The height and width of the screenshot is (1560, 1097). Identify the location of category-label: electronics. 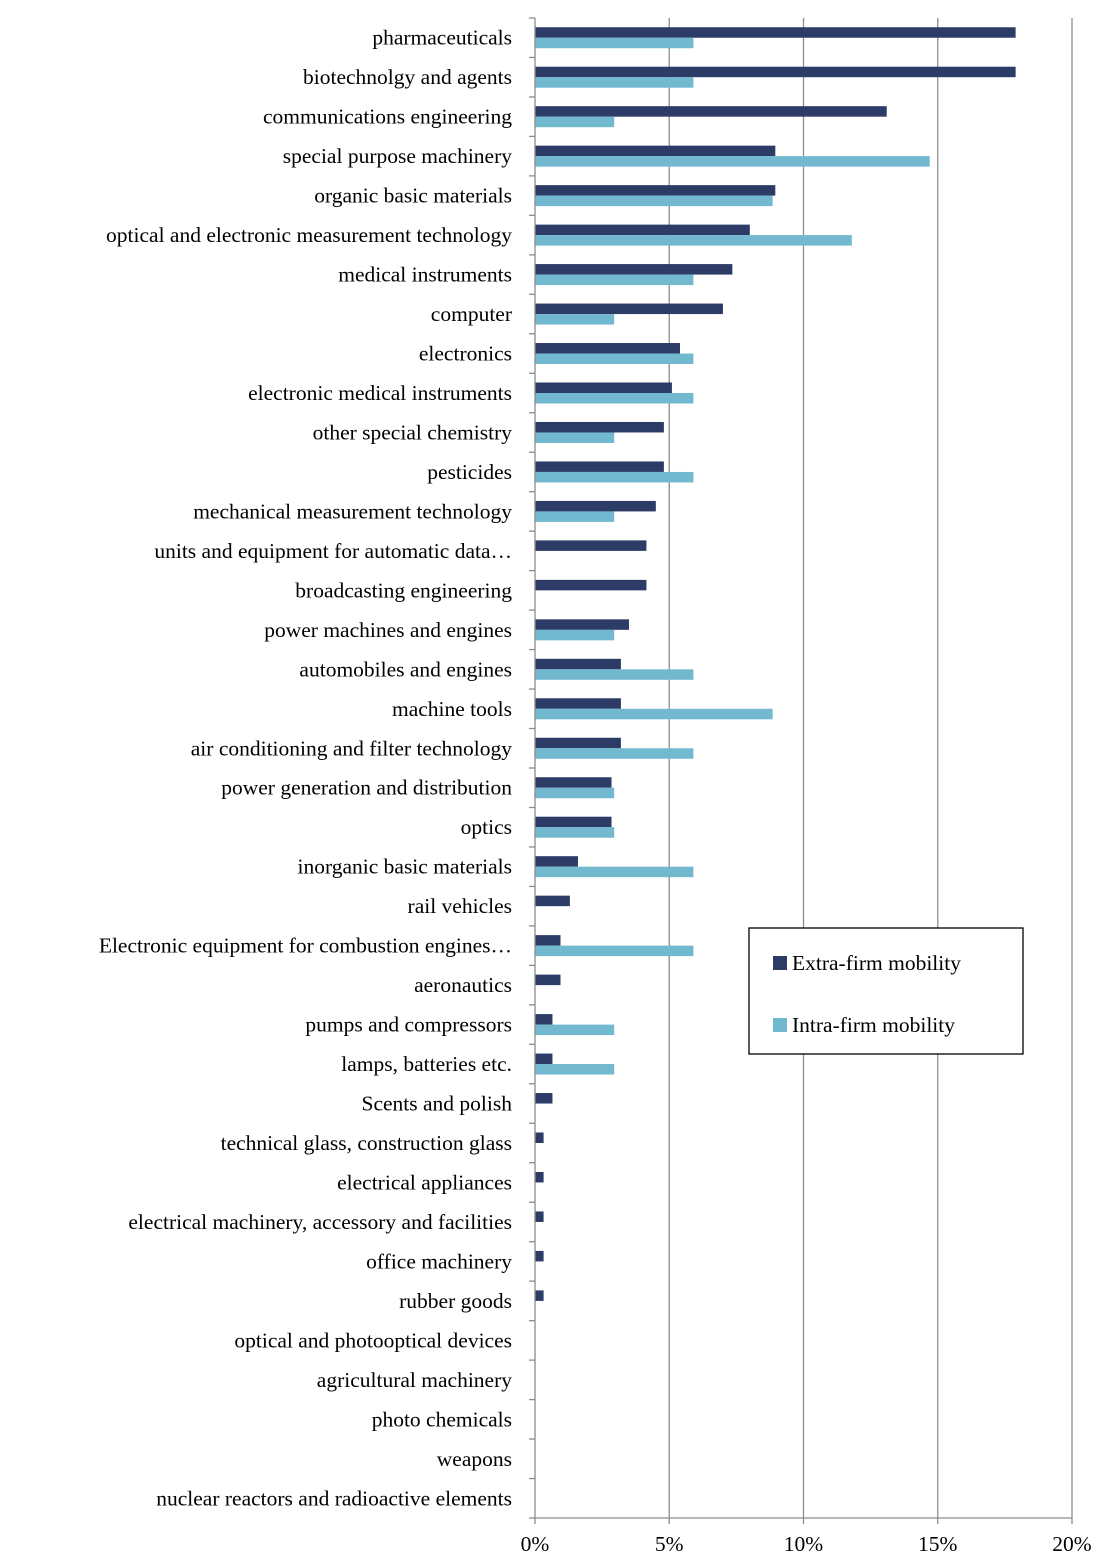
(465, 354).